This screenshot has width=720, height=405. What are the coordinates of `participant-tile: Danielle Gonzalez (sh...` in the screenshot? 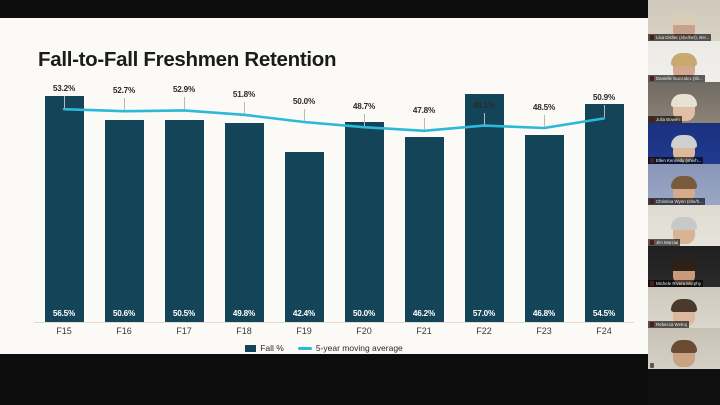 It's located at (684, 61).